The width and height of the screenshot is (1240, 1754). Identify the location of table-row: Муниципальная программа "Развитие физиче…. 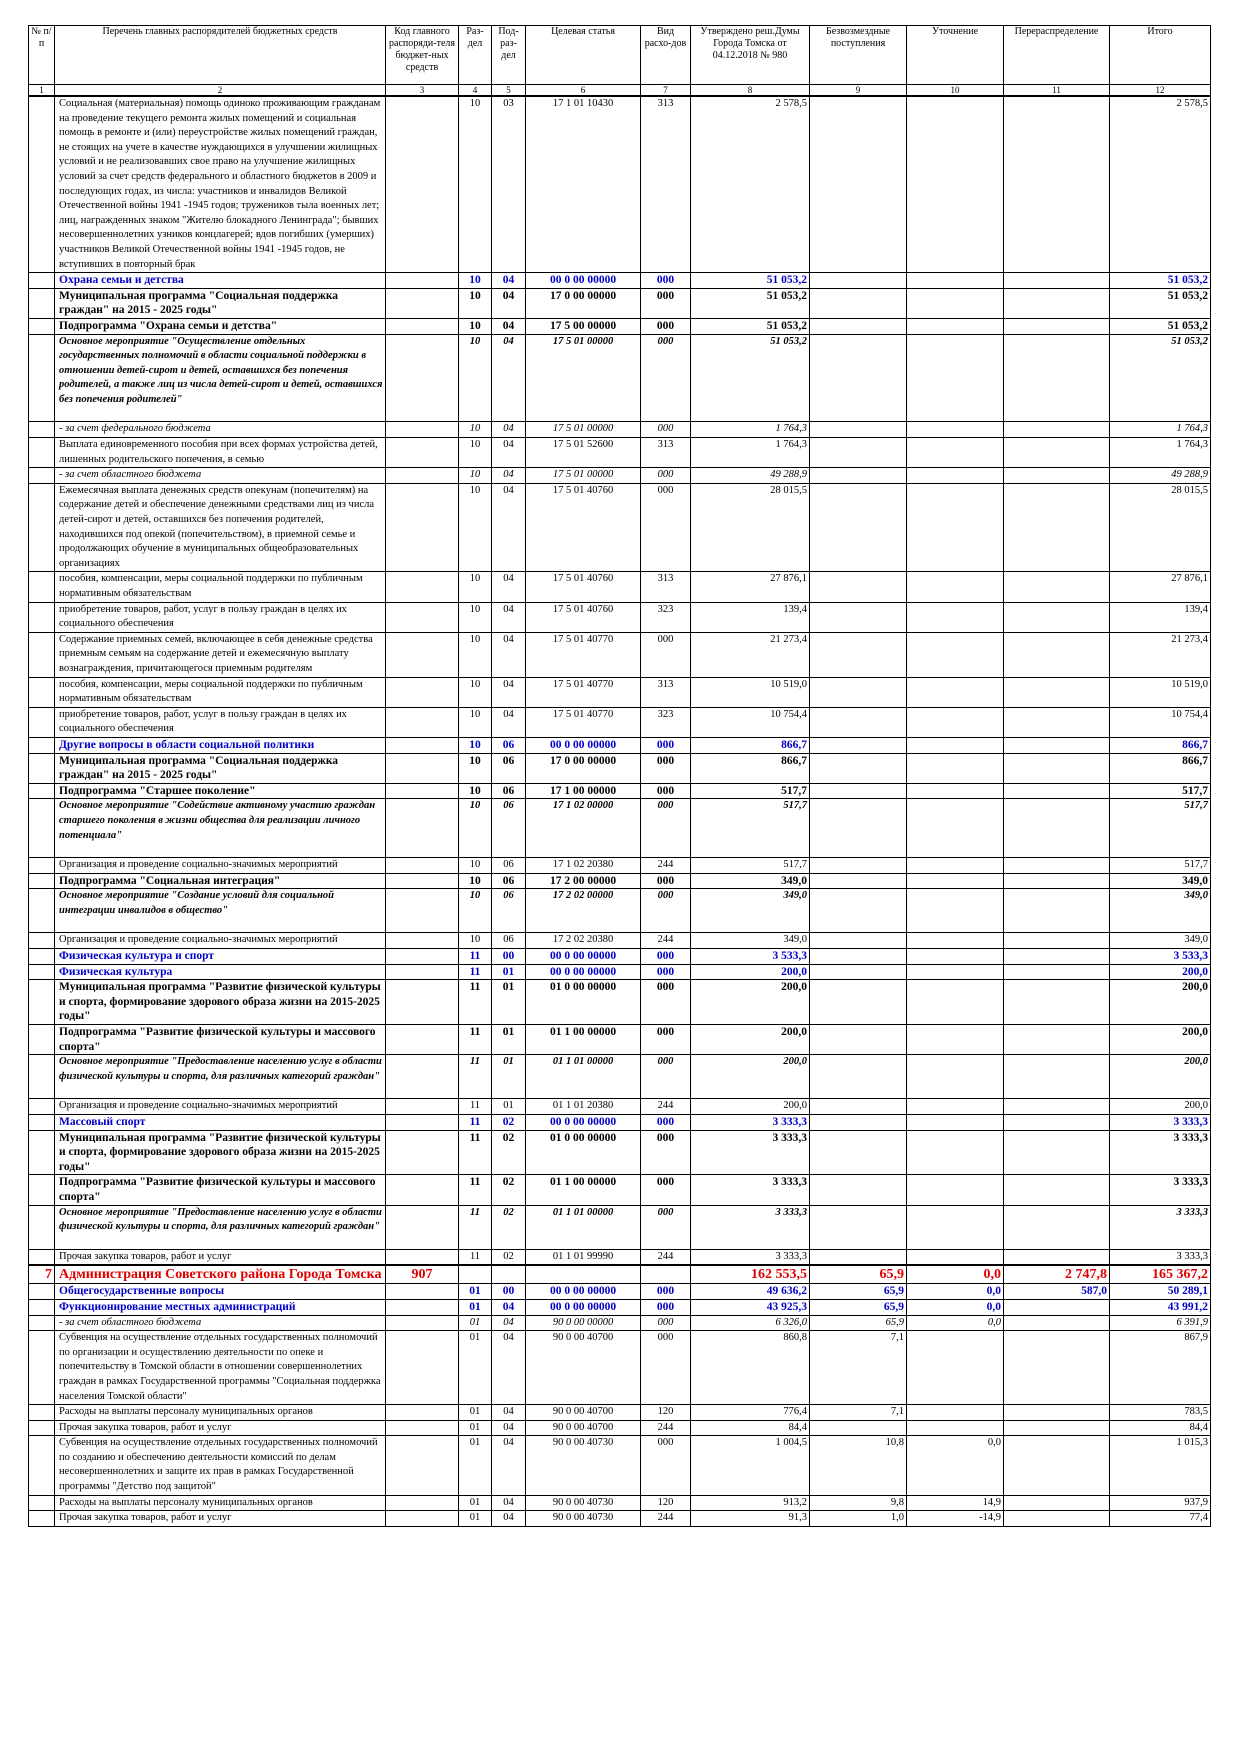
(619, 1002).